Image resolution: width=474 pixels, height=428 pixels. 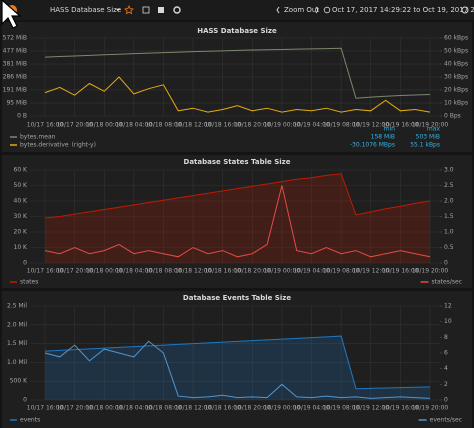 I want to click on save-icon, so click(x=161, y=10).